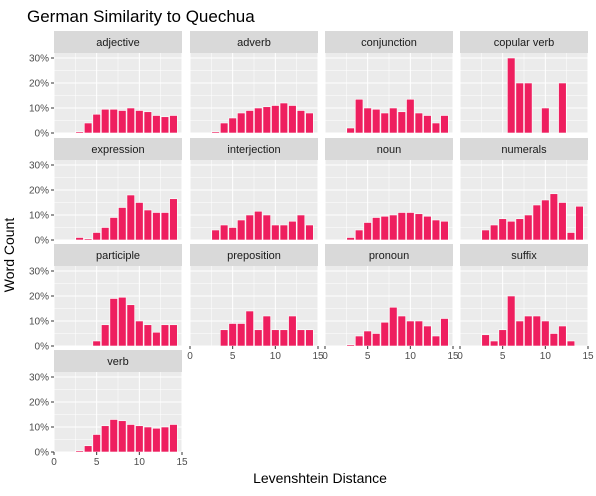  Describe the element at coordinates (525, 303) in the screenshot. I see `facet-suffix: suffix 0 5 10 15` at that location.